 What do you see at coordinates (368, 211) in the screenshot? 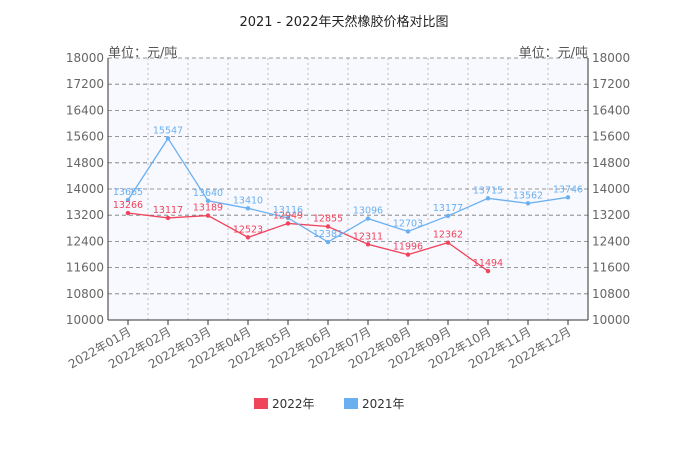
I see `series-1-data-label: 13096` at bounding box center [368, 211].